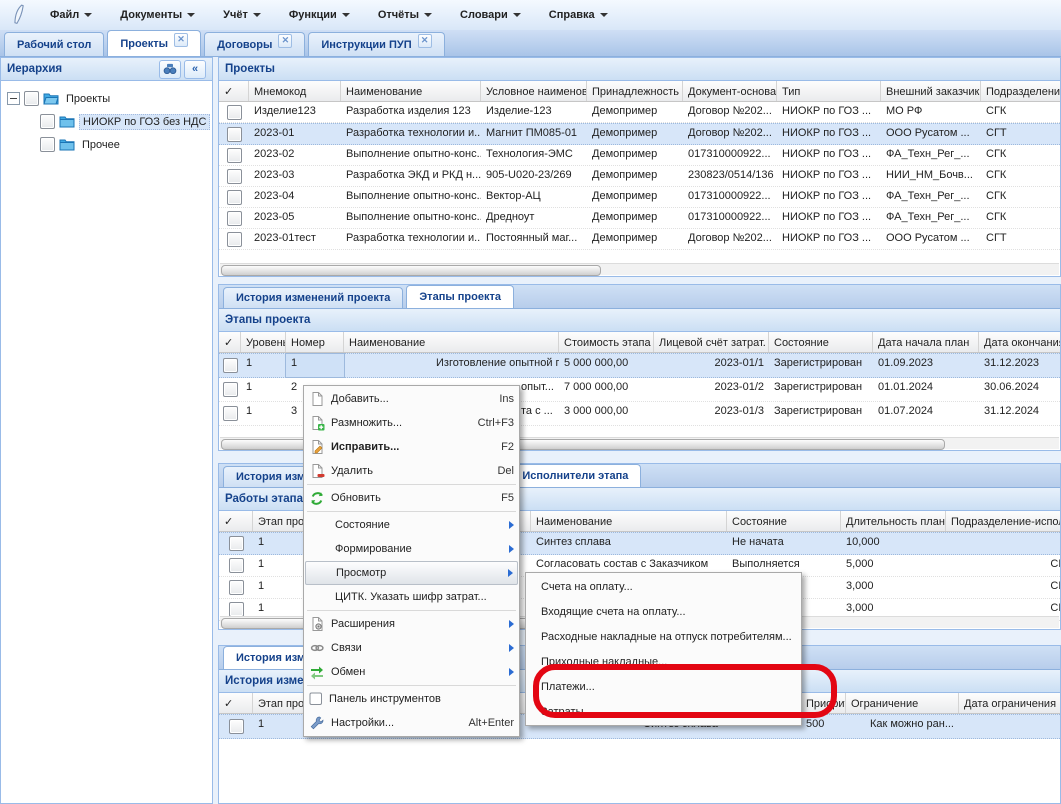 Image resolution: width=1061 pixels, height=804 pixels. What do you see at coordinates (926, 342) in the screenshot?
I see `column-header-Дата начала план: Дата начала план` at bounding box center [926, 342].